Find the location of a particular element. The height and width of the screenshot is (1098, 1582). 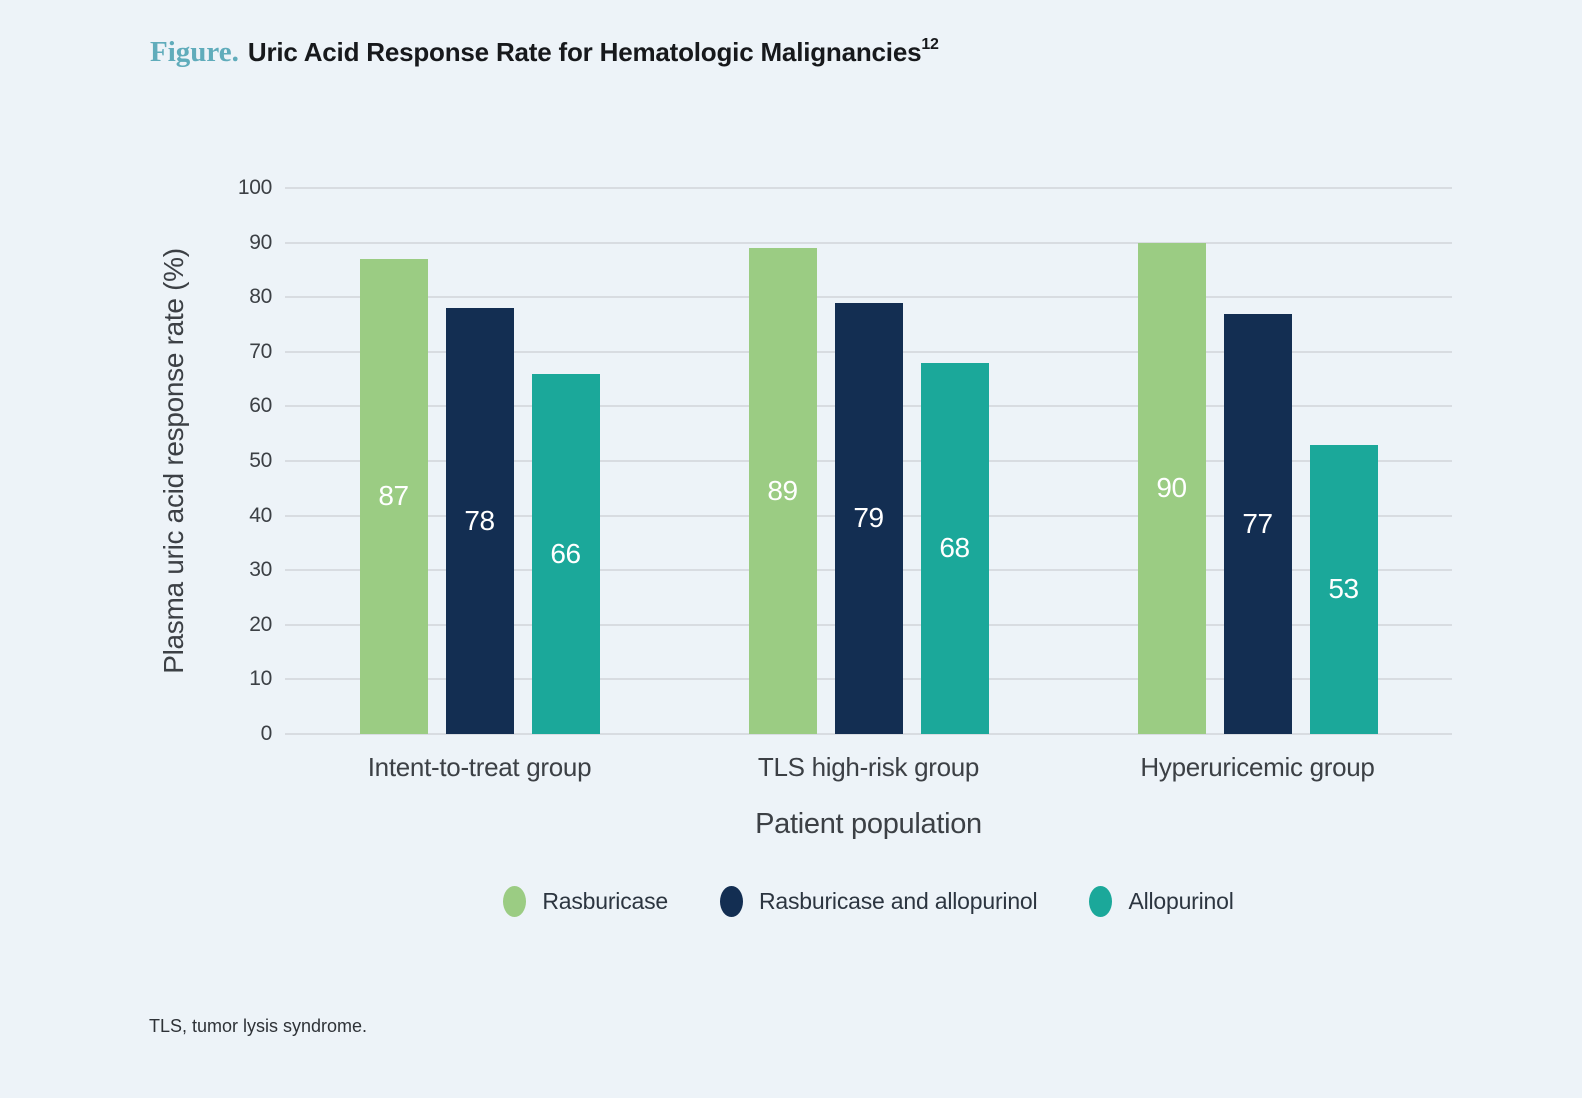

bar-value-label: 87 is located at coordinates (393, 496).